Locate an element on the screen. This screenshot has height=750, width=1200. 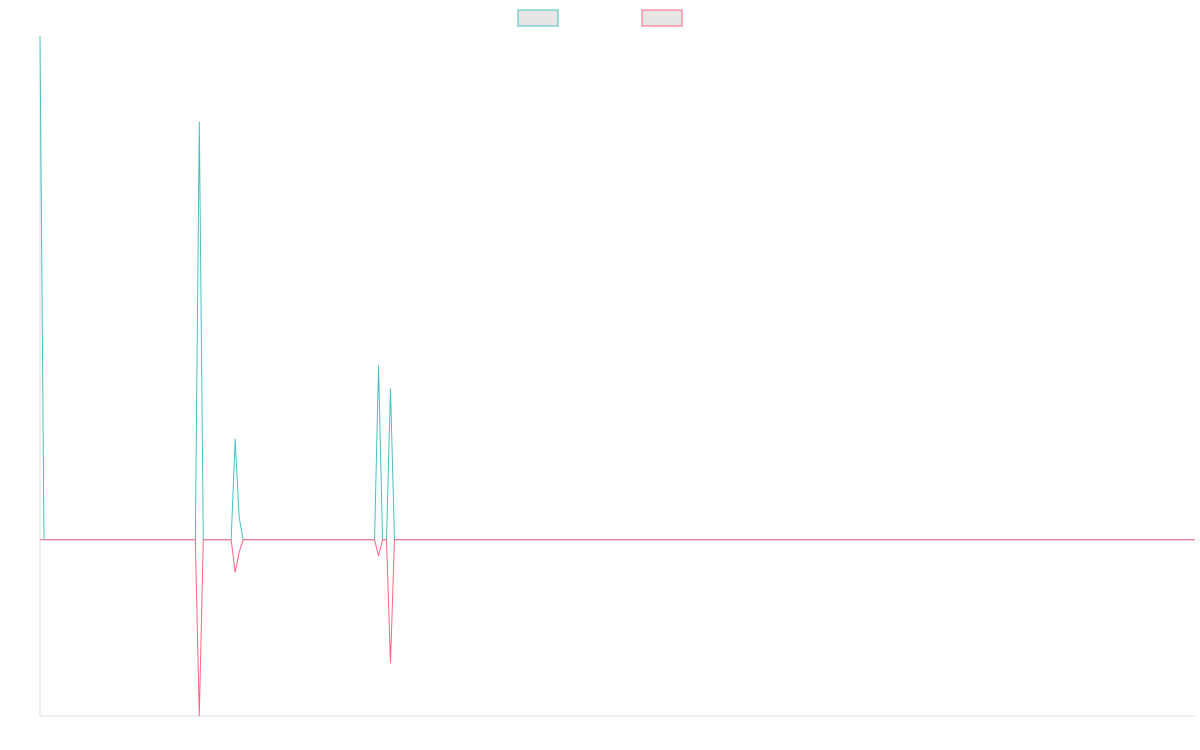
legend is located at coordinates (600, 18).